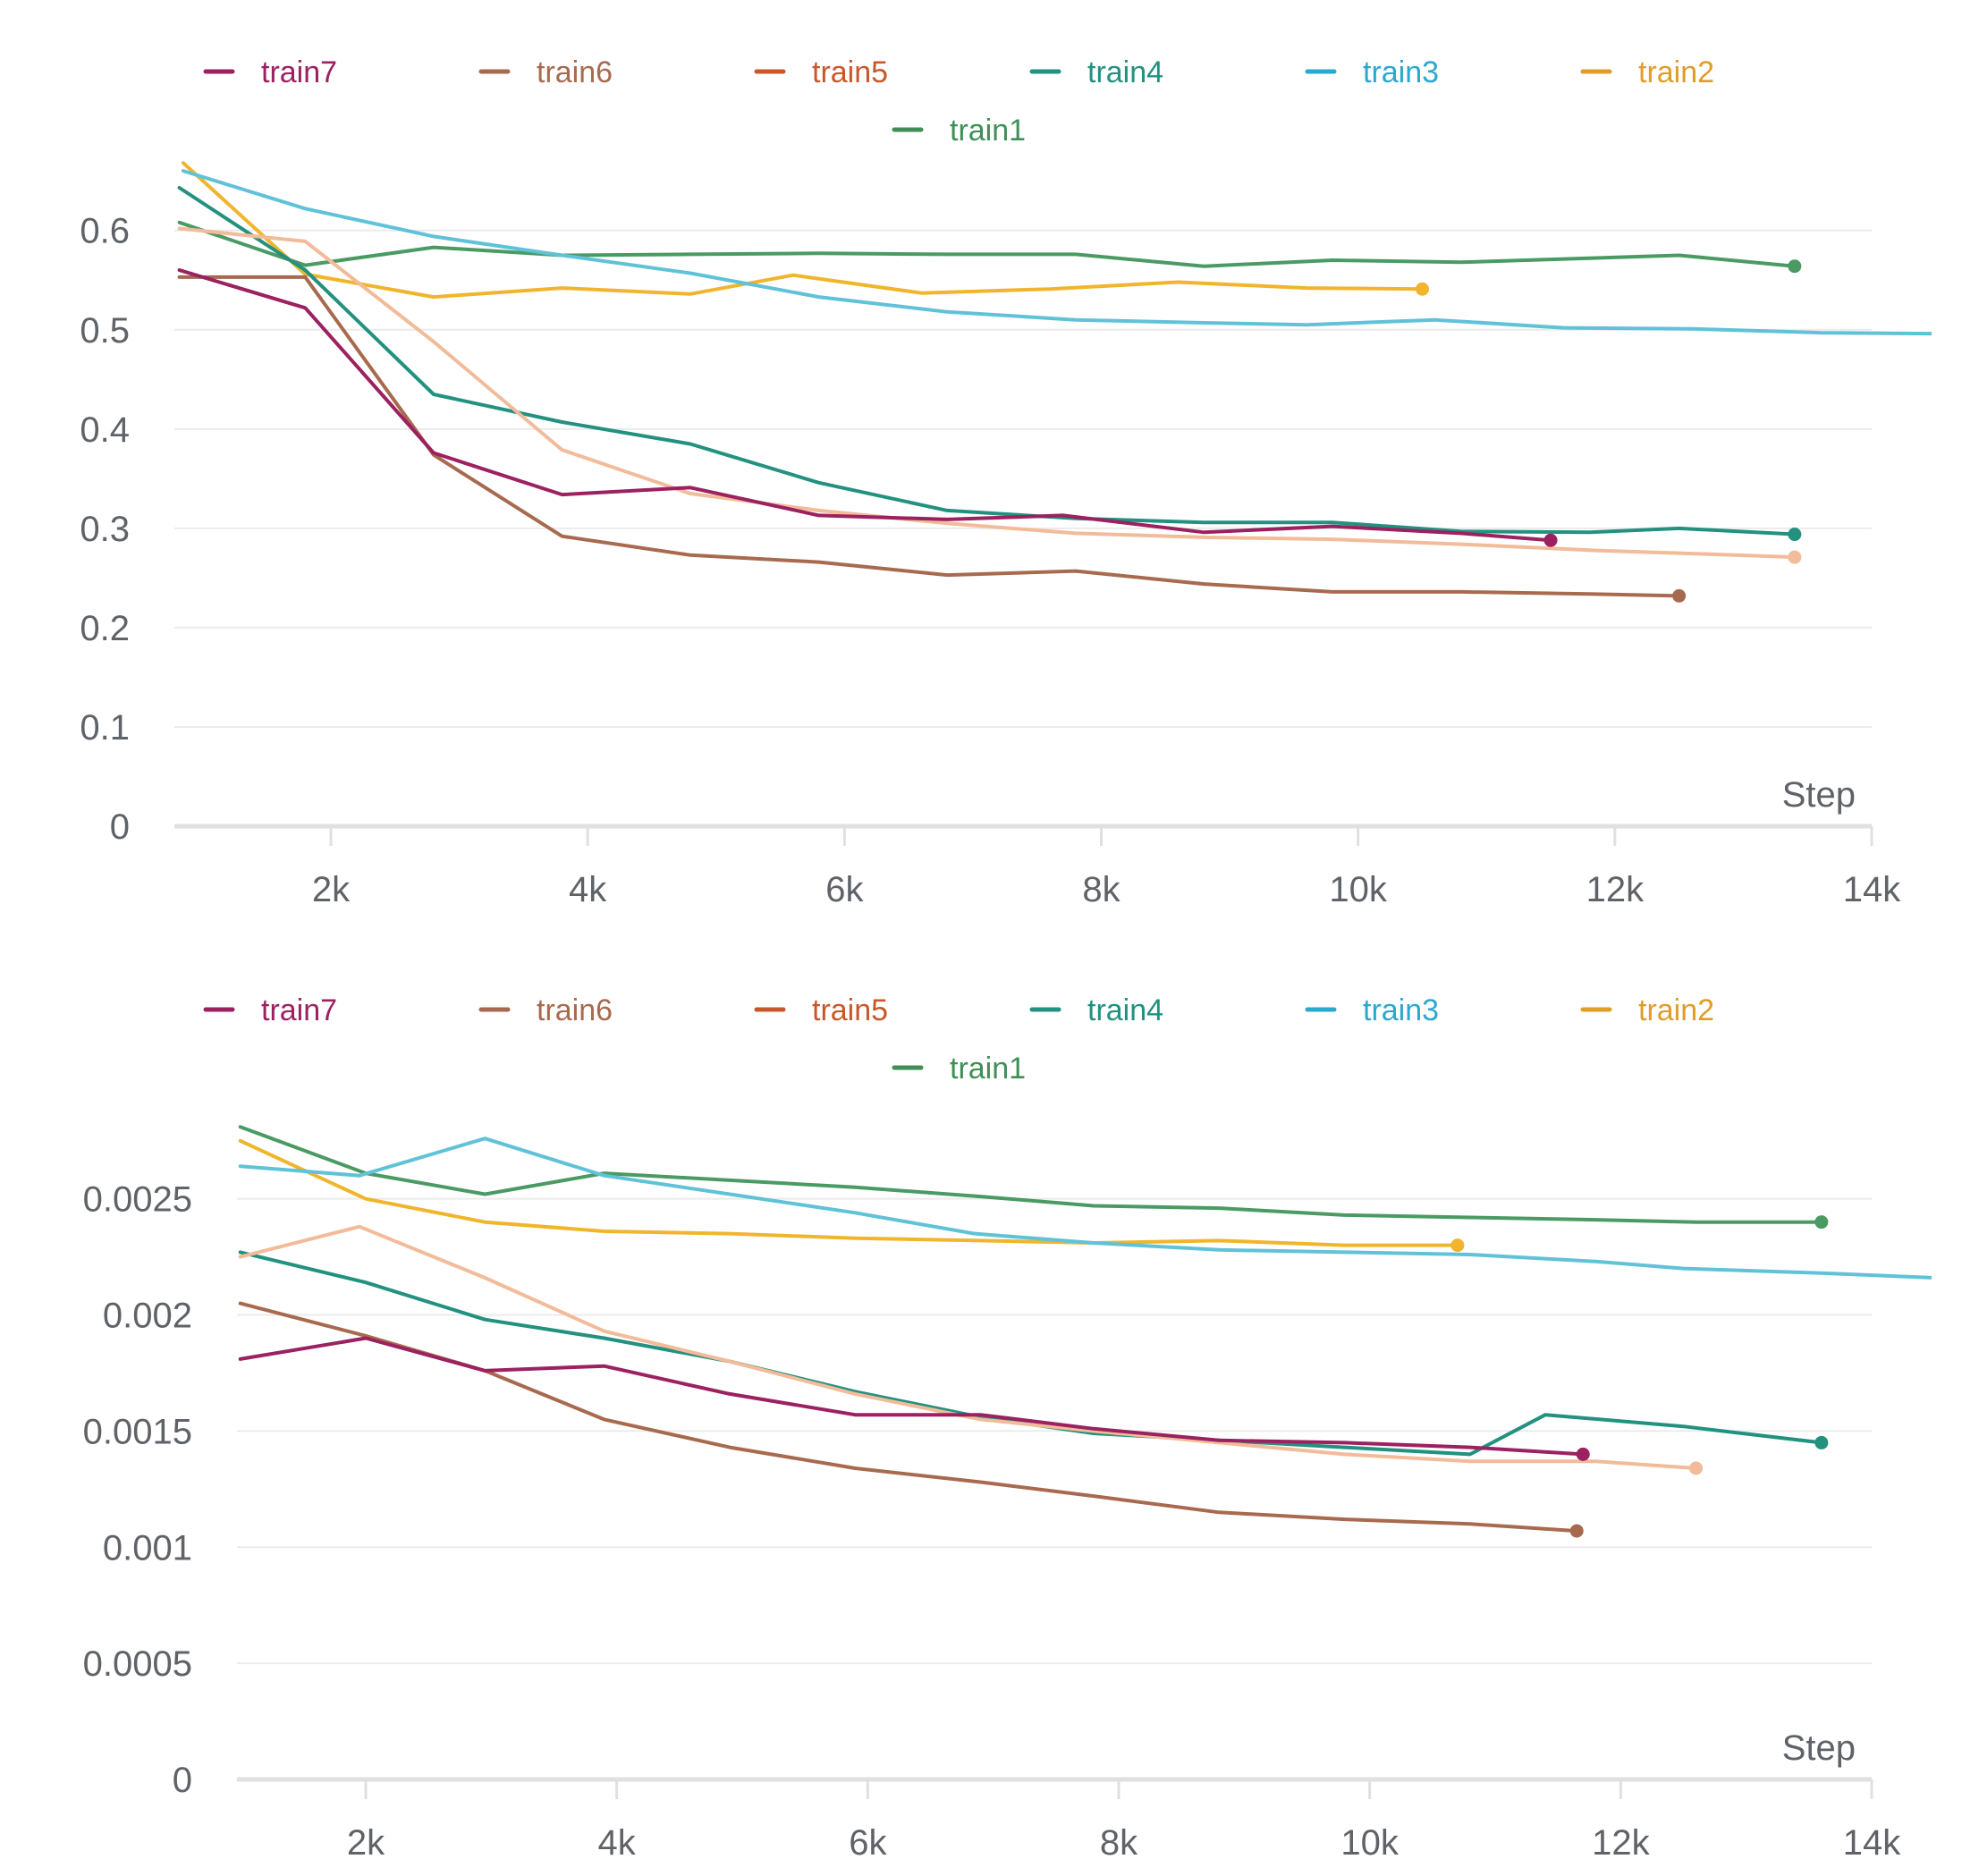 The image size is (1962, 1876). Describe the element at coordinates (105, 529) in the screenshot. I see `chart1-ytick-label: 0.3` at that location.